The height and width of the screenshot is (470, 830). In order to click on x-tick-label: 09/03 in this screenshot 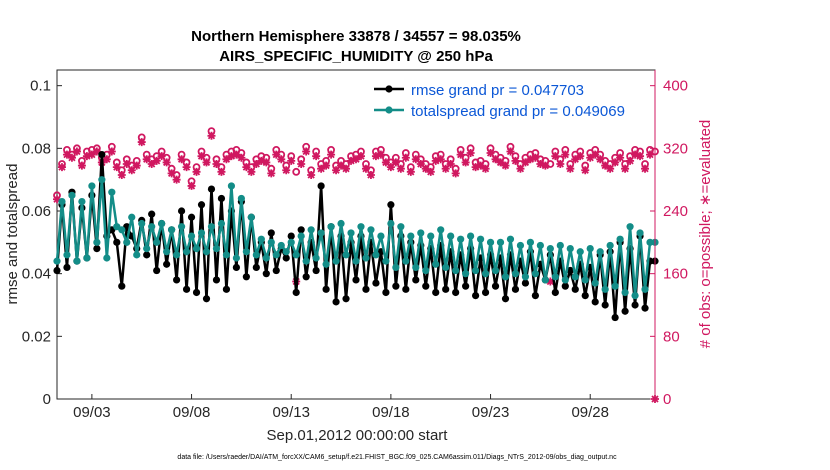, I will do `click(92, 412)`.